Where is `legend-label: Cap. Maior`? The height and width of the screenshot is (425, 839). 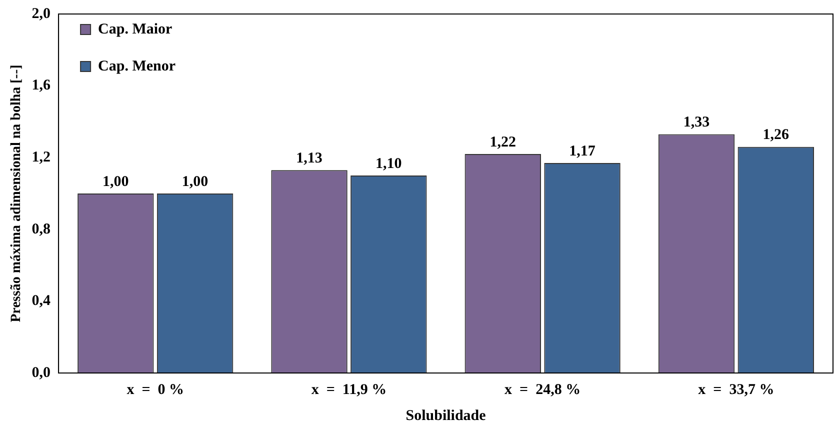
legend-label: Cap. Maior is located at coordinates (135, 29).